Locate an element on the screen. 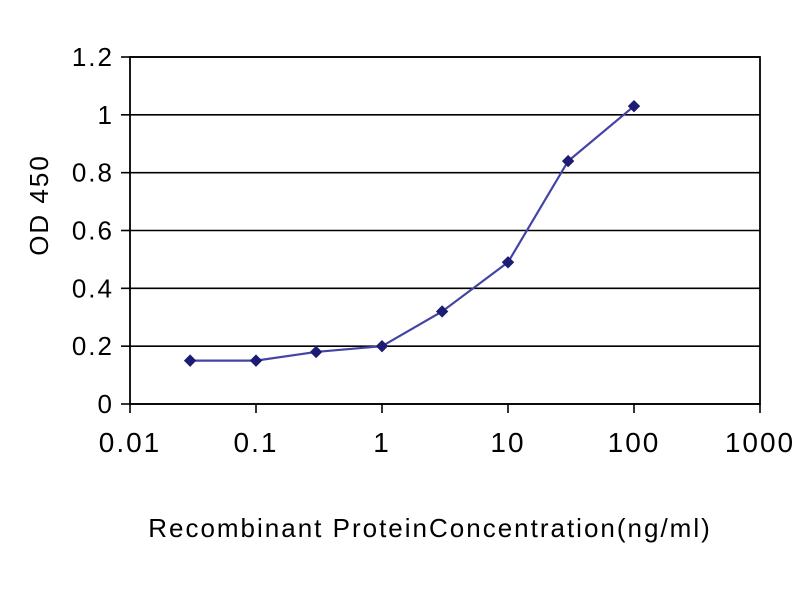 The width and height of the screenshot is (800, 600). x-tick-label: 10 is located at coordinates (507, 442).